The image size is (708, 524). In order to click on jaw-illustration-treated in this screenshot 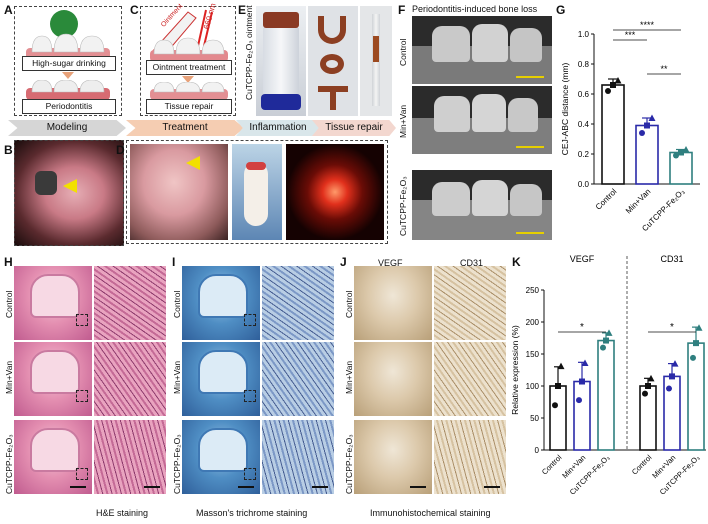, I will do `click(189, 49)`.